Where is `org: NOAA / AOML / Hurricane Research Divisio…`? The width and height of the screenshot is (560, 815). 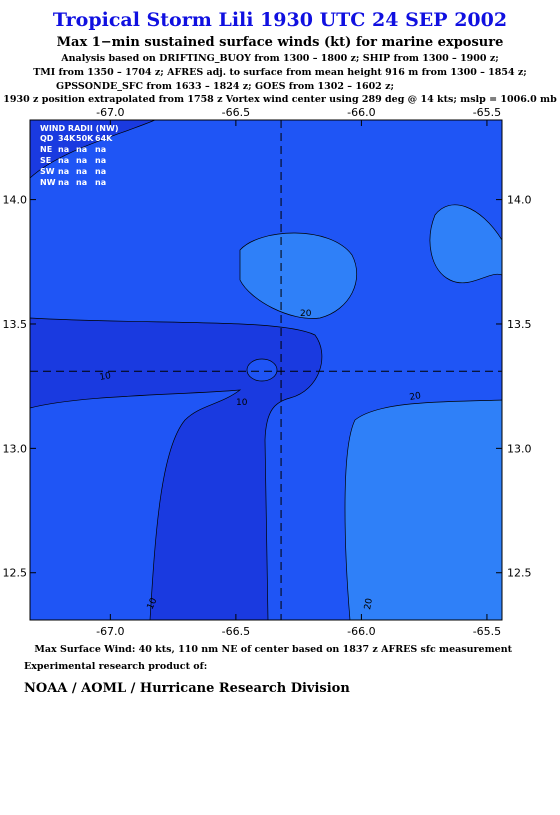 org: NOAA / AOML / Hurricane Research Divisio… is located at coordinates (187, 688).